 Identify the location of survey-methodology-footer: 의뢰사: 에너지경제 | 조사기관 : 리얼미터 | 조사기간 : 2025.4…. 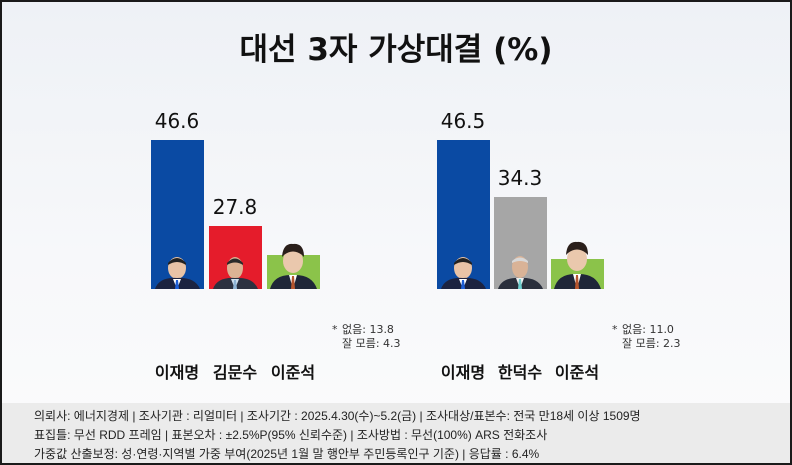
(396, 433).